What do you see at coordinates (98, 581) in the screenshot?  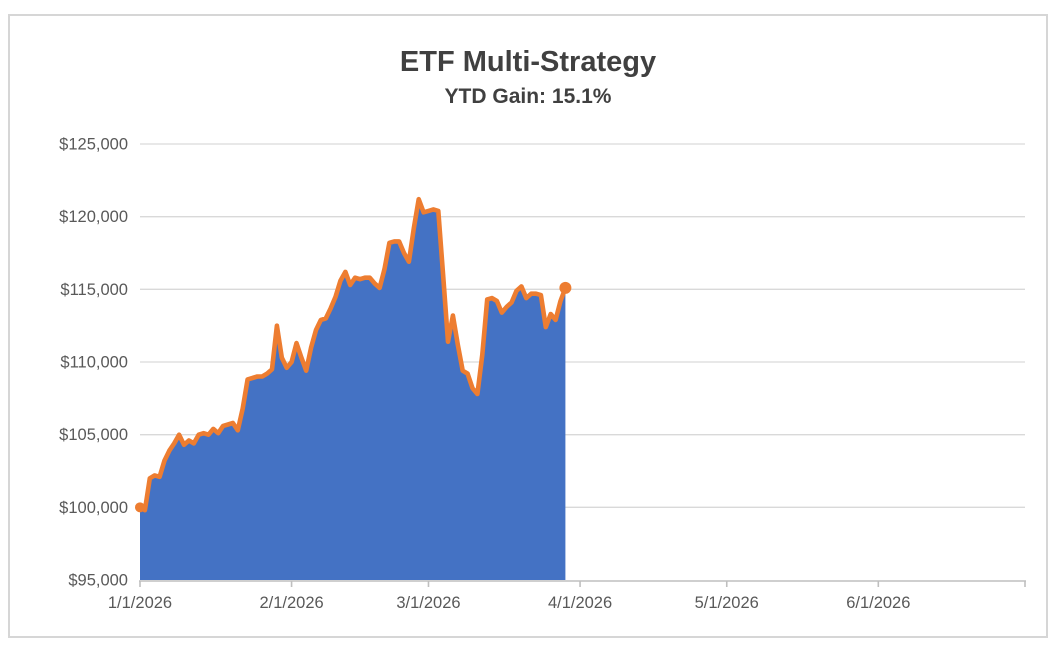 I see `y-axis-tick-label: $95,000` at bounding box center [98, 581].